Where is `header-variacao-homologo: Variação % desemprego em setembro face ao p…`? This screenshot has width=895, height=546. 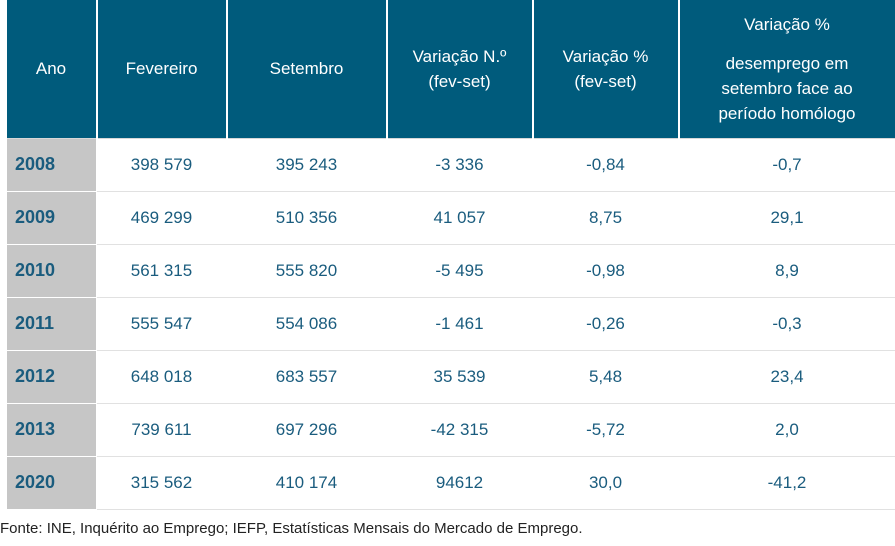 header-variacao-homologo: Variação % desemprego em setembro face ao p… is located at coordinates (786, 69).